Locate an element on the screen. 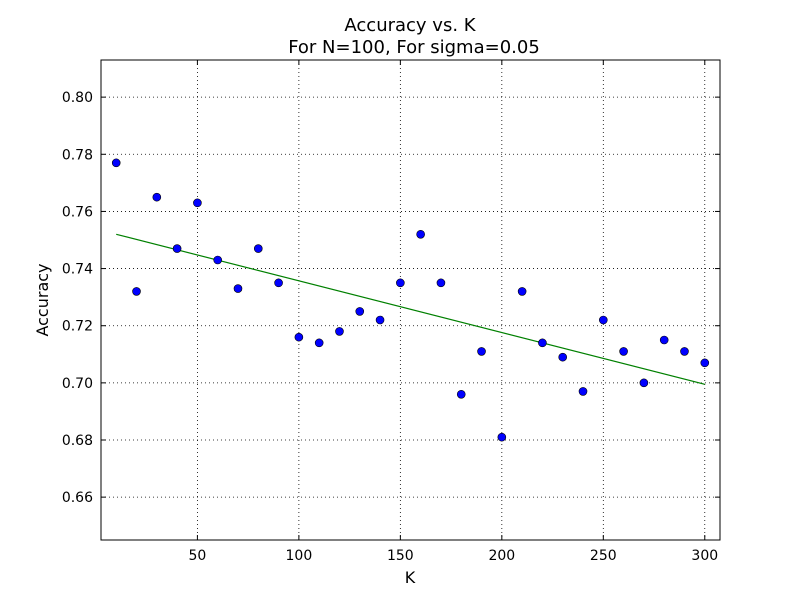 This screenshot has height=600, width=800. chart-subtitle: For N=100, For sigma=0.05 is located at coordinates (414, 47).